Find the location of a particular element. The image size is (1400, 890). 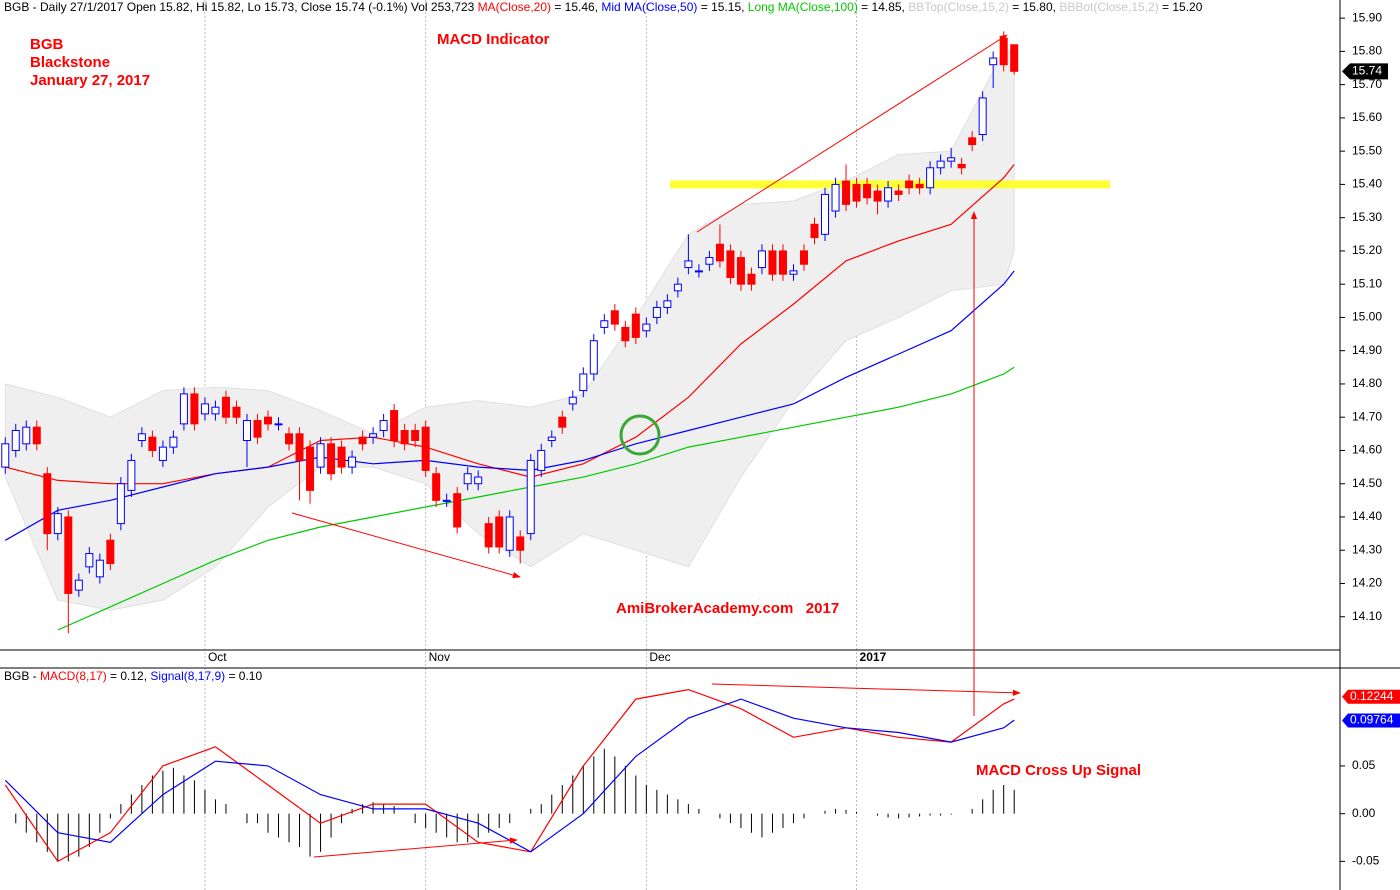

header-part: = 15.46, is located at coordinates (576, 7).